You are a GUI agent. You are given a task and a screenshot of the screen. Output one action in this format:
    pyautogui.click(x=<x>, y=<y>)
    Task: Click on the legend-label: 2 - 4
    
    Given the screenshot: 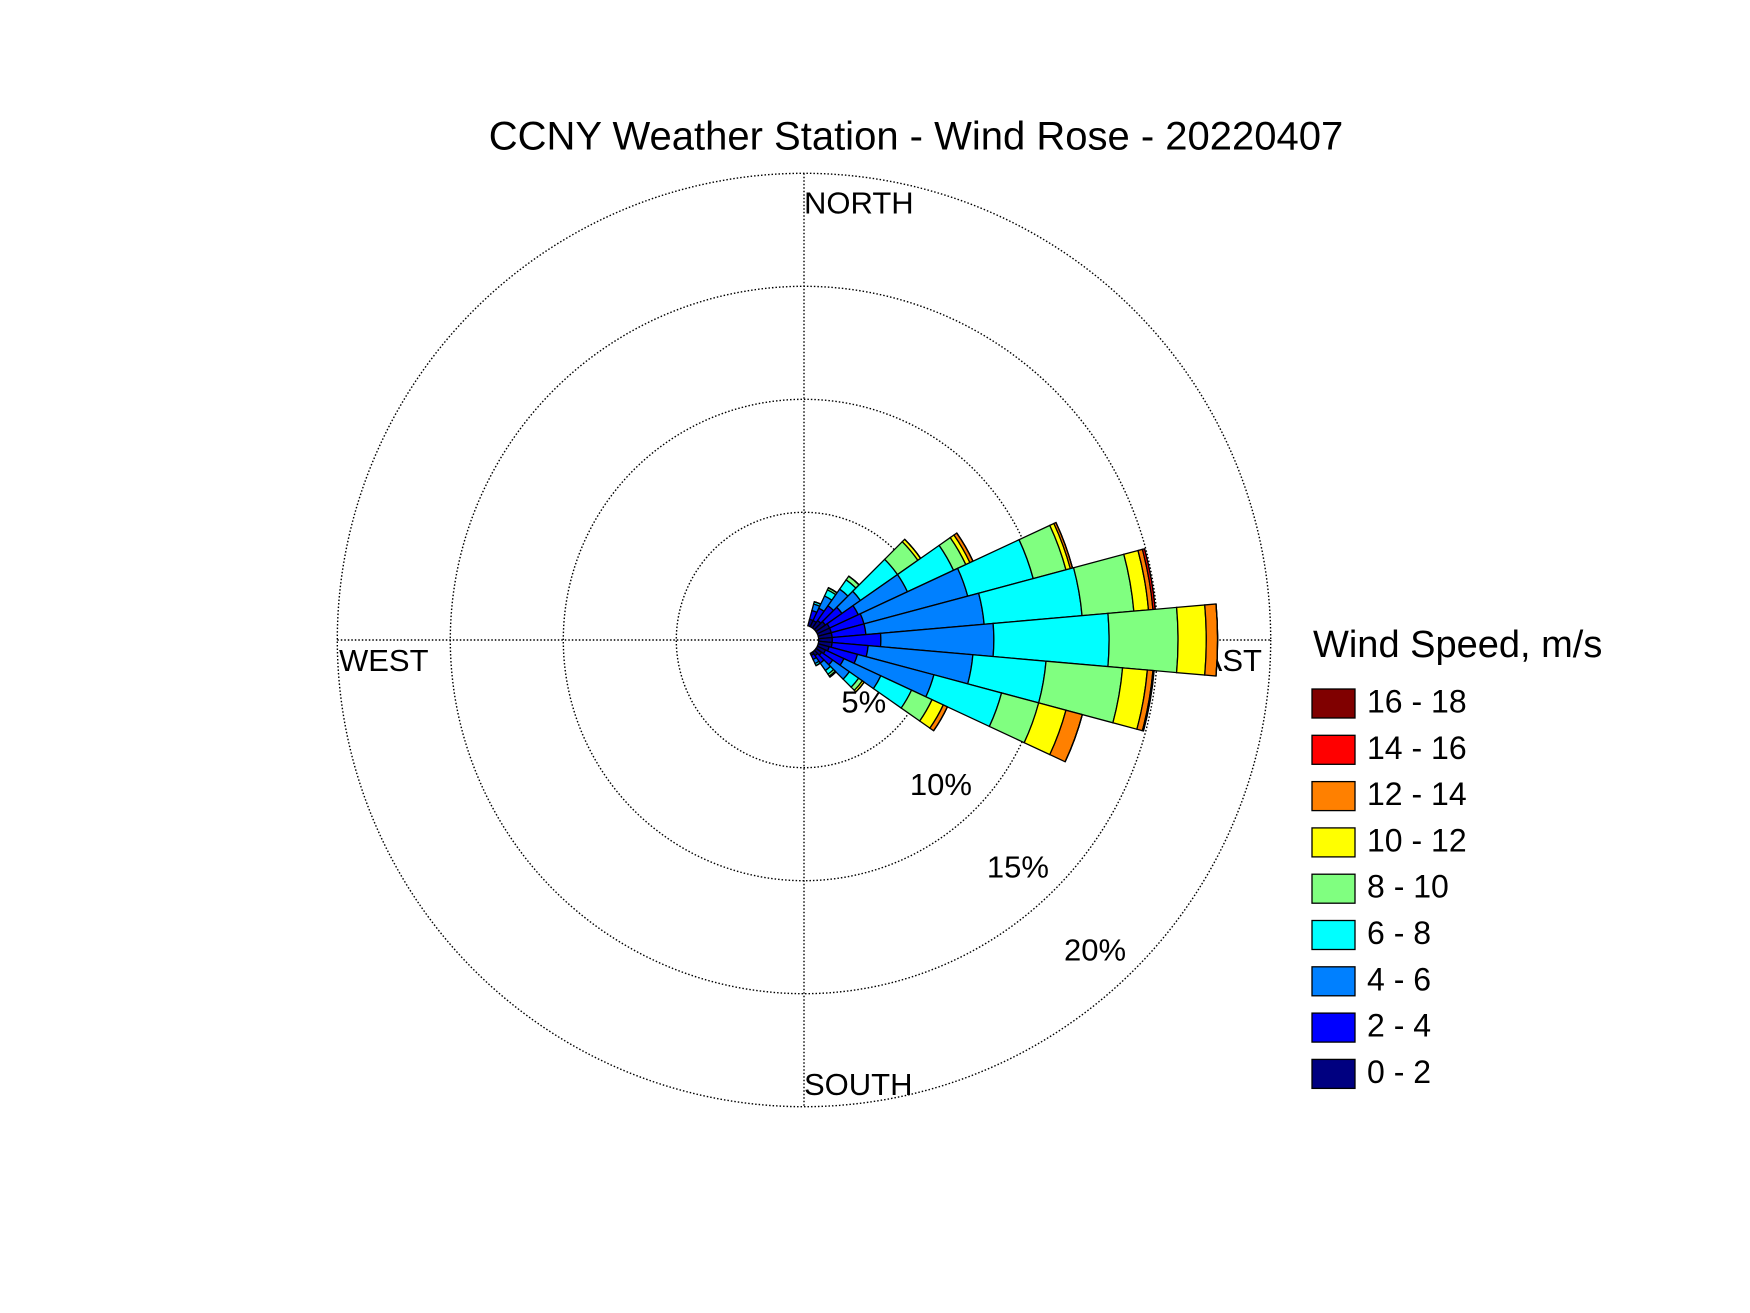 What is the action you would take?
    pyautogui.click(x=1399, y=1026)
    